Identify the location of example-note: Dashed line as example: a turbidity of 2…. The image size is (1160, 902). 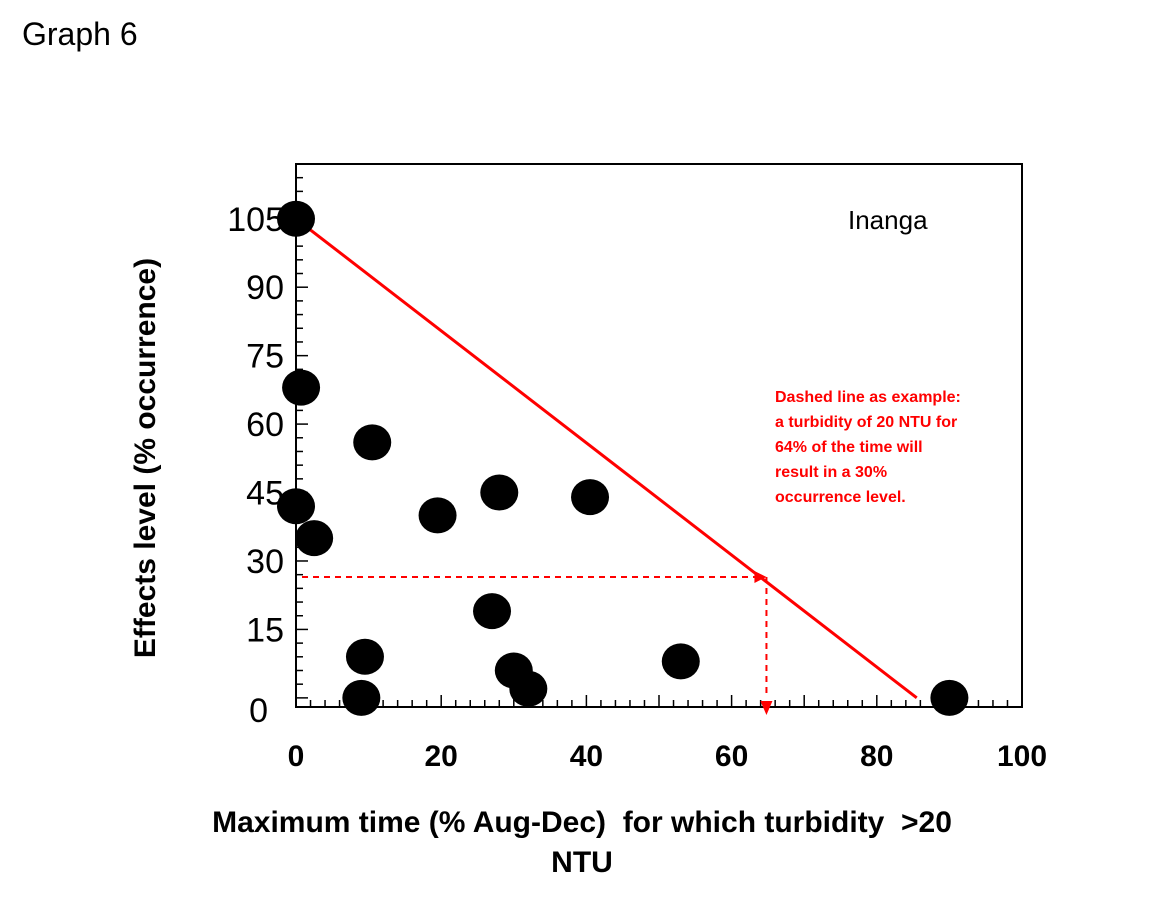
(868, 447).